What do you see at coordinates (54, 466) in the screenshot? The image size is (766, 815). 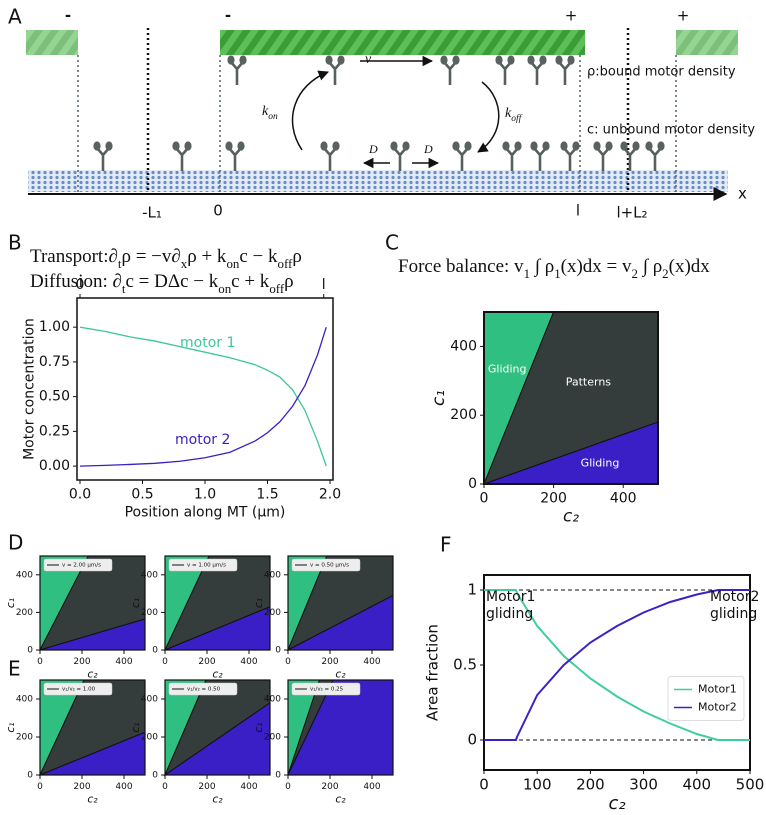 I see `y-tick-label: 0.00` at bounding box center [54, 466].